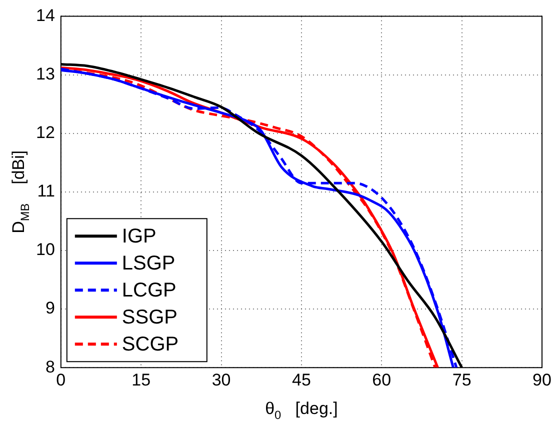  What do you see at coordinates (139, 237) in the screenshot?
I see `legend-label: IGP` at bounding box center [139, 237].